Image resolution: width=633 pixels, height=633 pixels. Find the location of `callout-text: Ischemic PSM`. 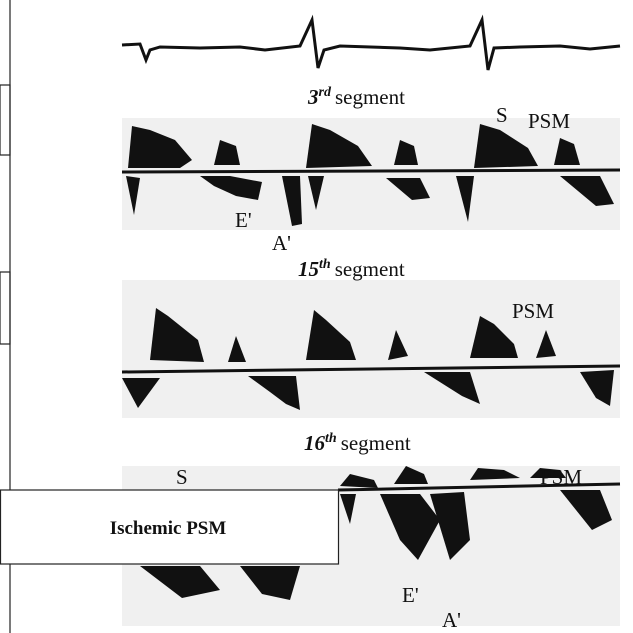

callout-text: Ischemic PSM is located at coordinates (168, 528).